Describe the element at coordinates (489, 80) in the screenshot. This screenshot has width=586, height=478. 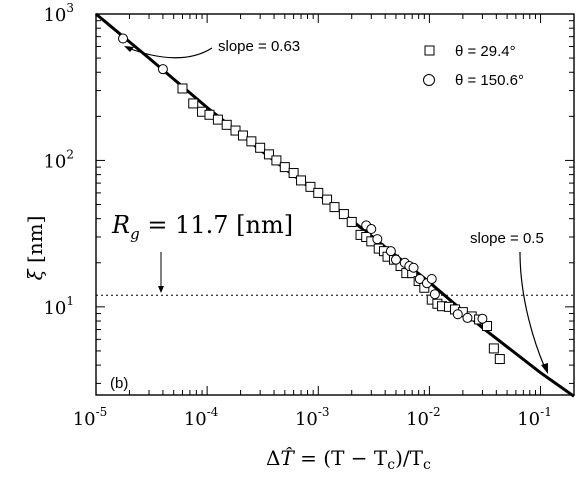
I see `legend-label-2: θ = 150.6°` at that location.